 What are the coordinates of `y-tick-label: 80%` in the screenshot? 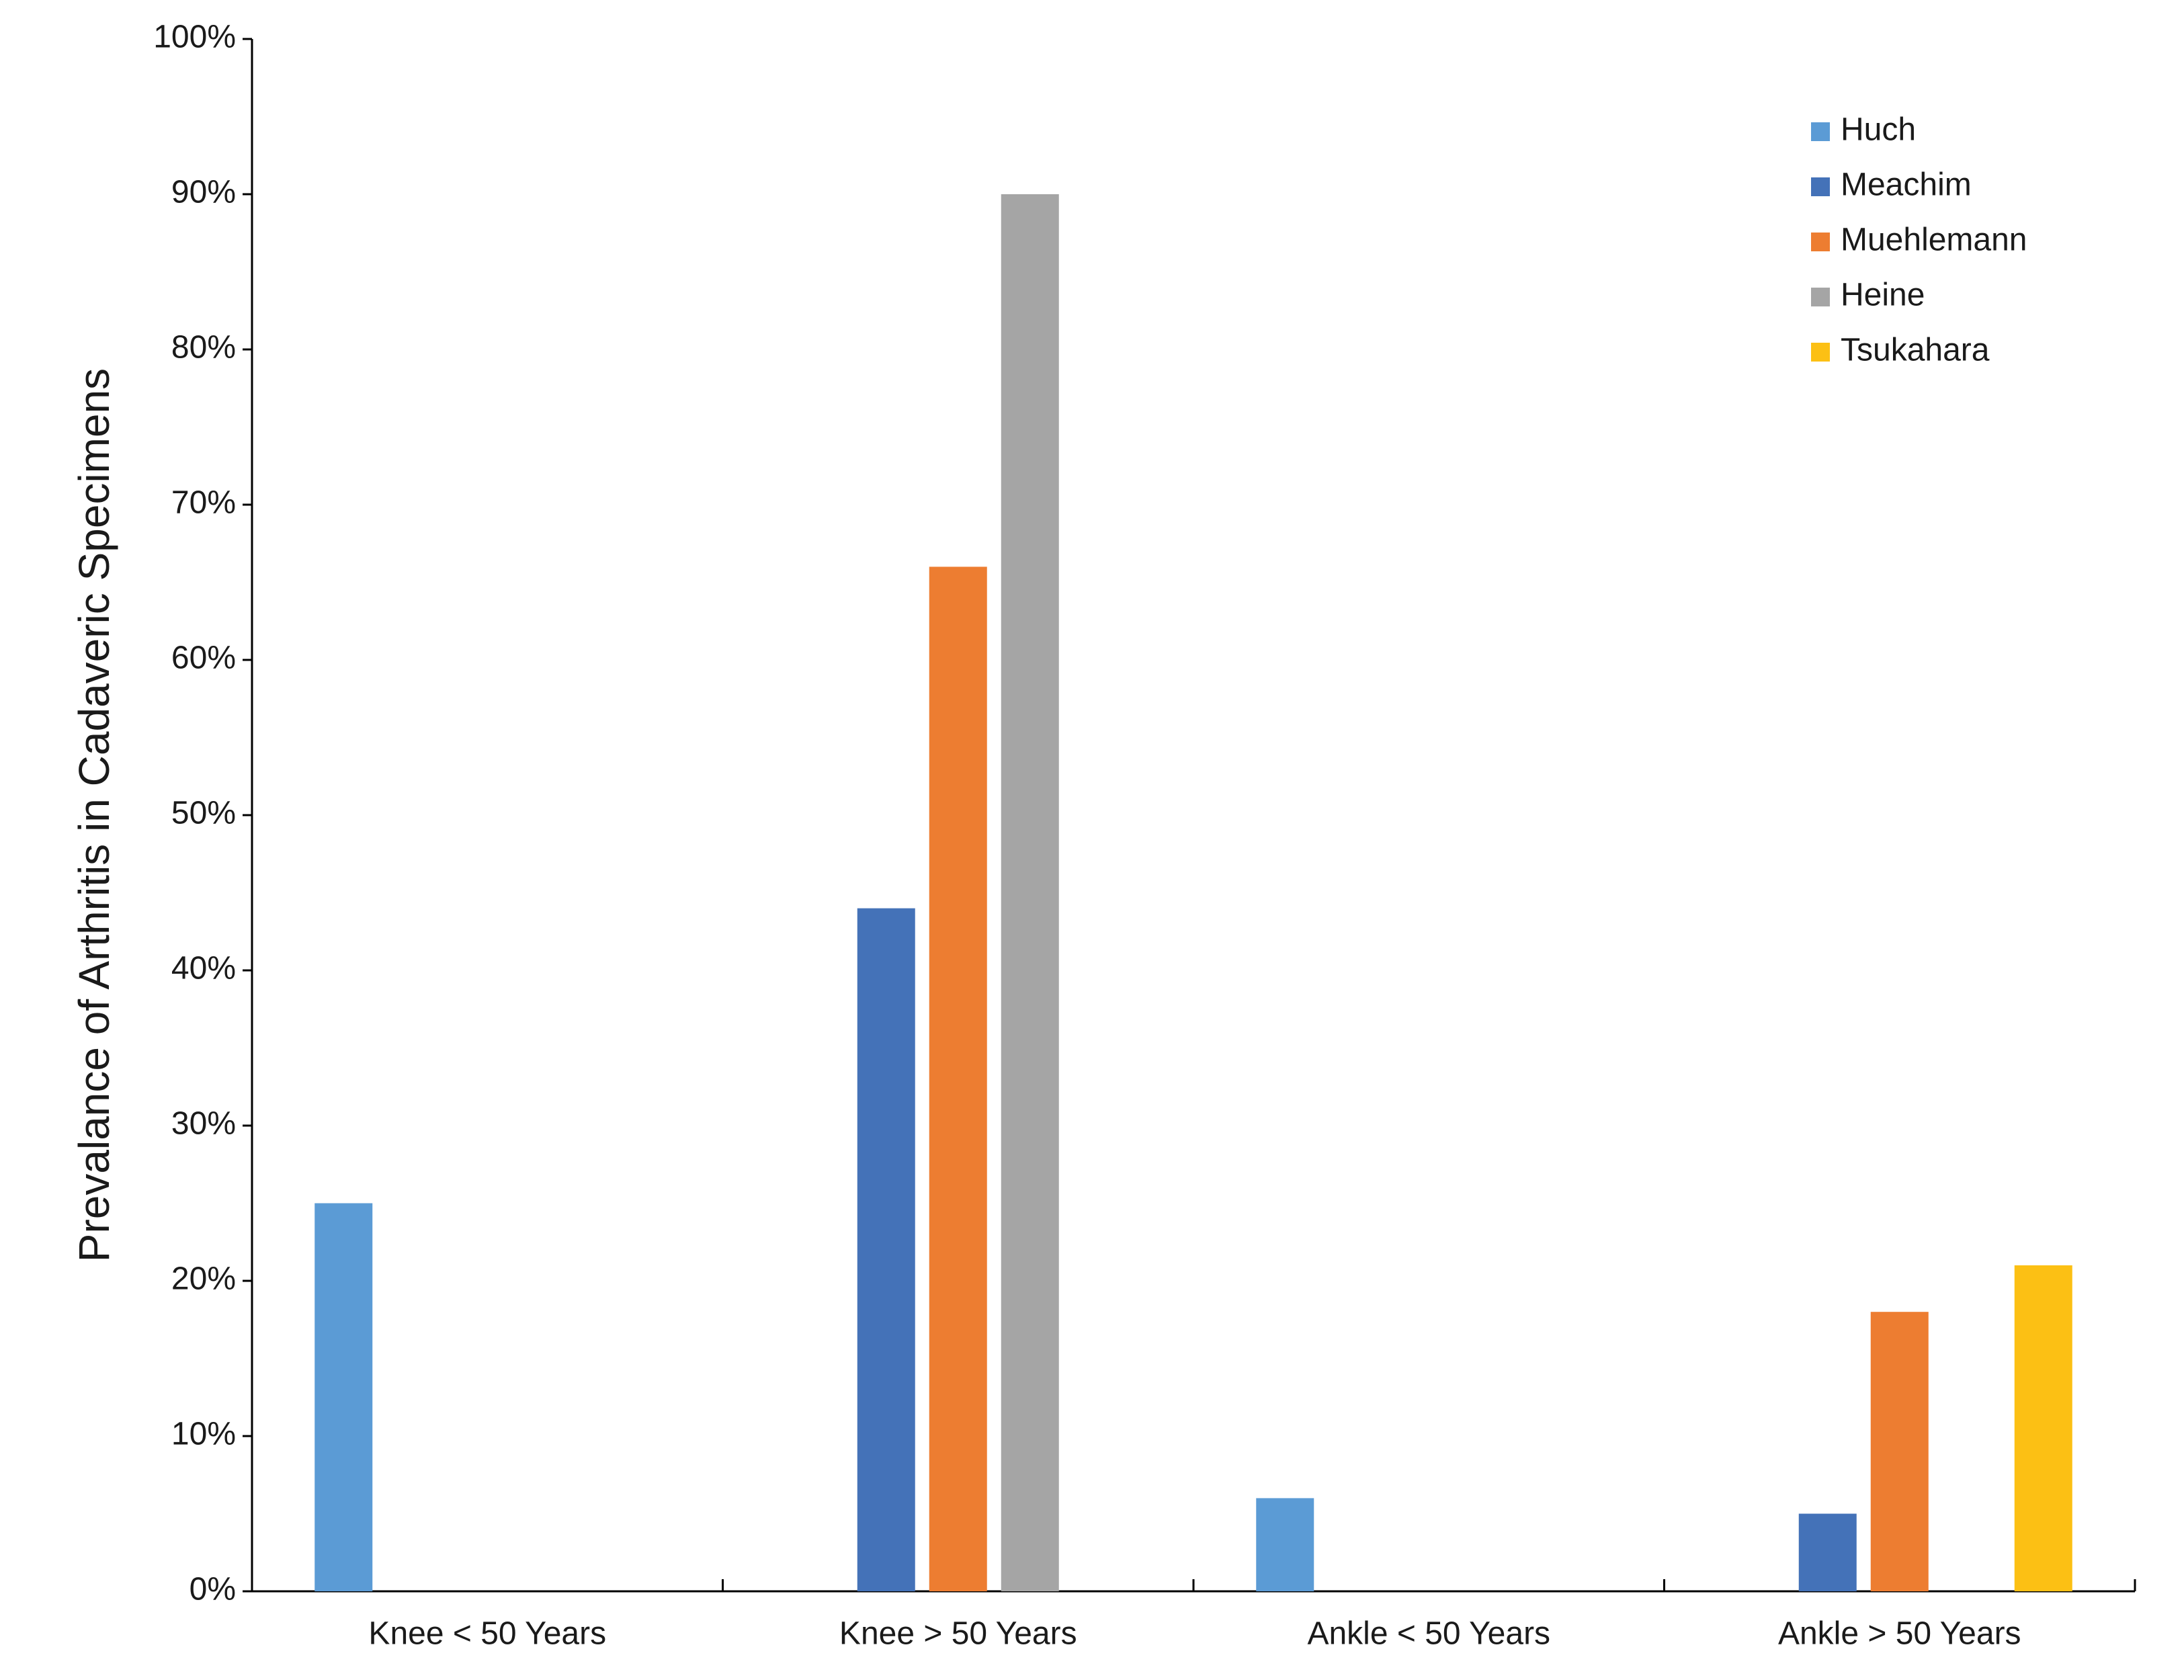 It's located at (204, 348).